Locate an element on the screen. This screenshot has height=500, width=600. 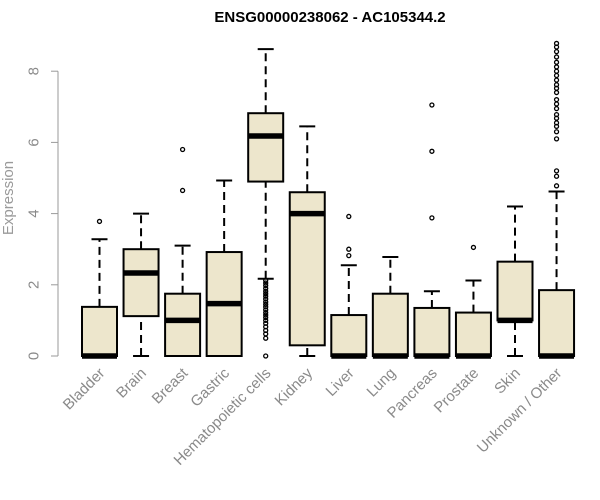
x-tick-label: Skin is located at coordinates (507, 381).